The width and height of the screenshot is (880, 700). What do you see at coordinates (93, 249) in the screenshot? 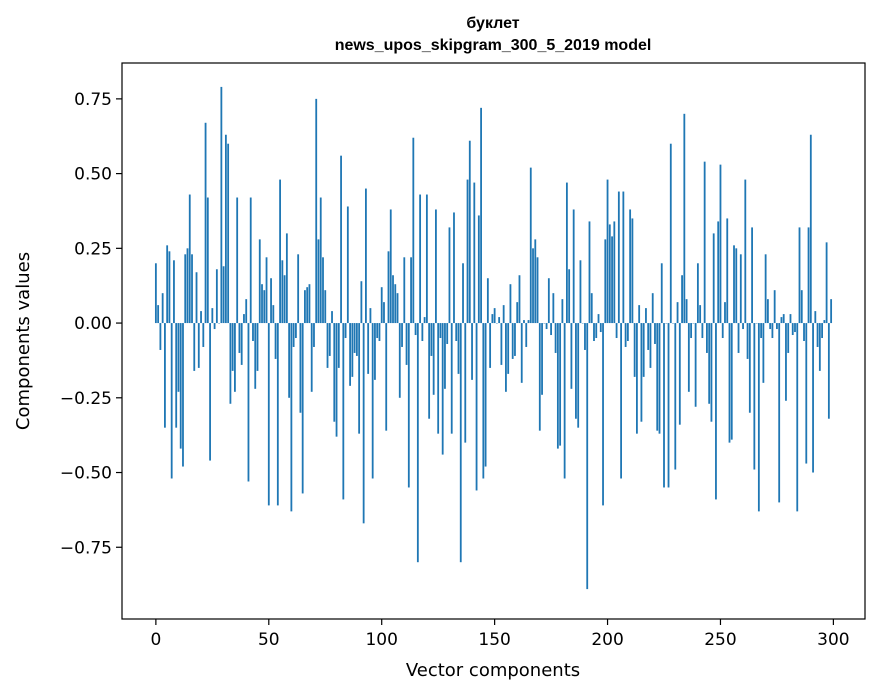
I see `y-tick-label: 0.25` at bounding box center [93, 249].